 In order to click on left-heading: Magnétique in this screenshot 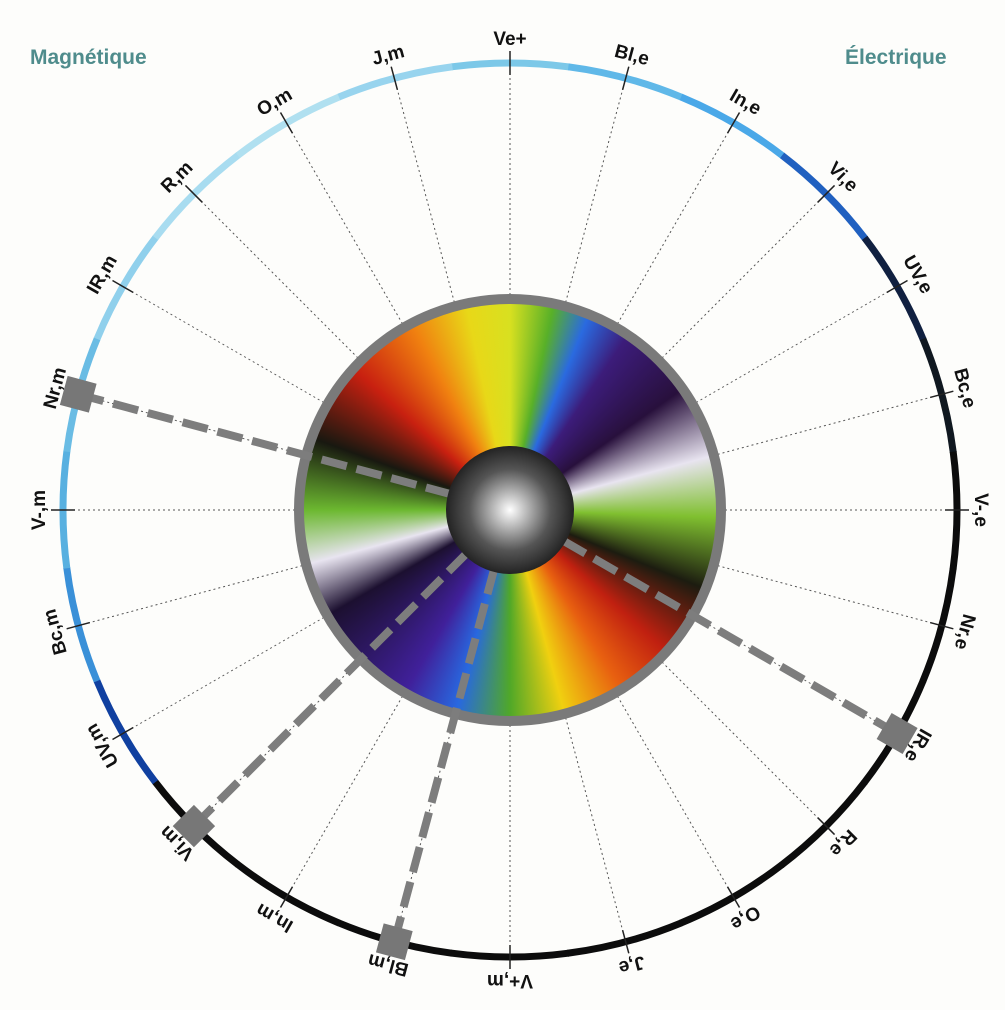, I will do `click(88, 57)`.